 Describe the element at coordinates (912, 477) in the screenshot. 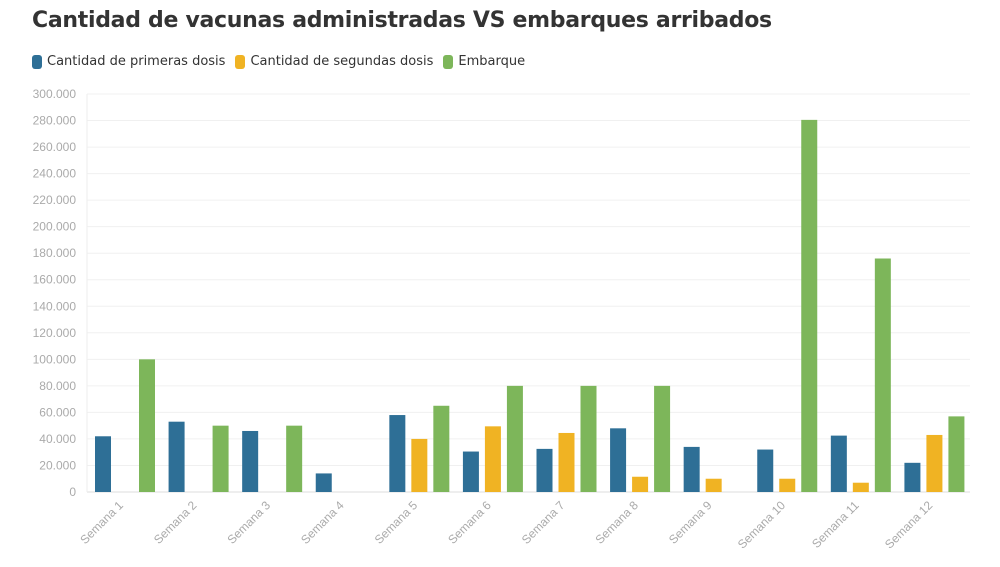

I see `bar-semana-12-s0` at that location.